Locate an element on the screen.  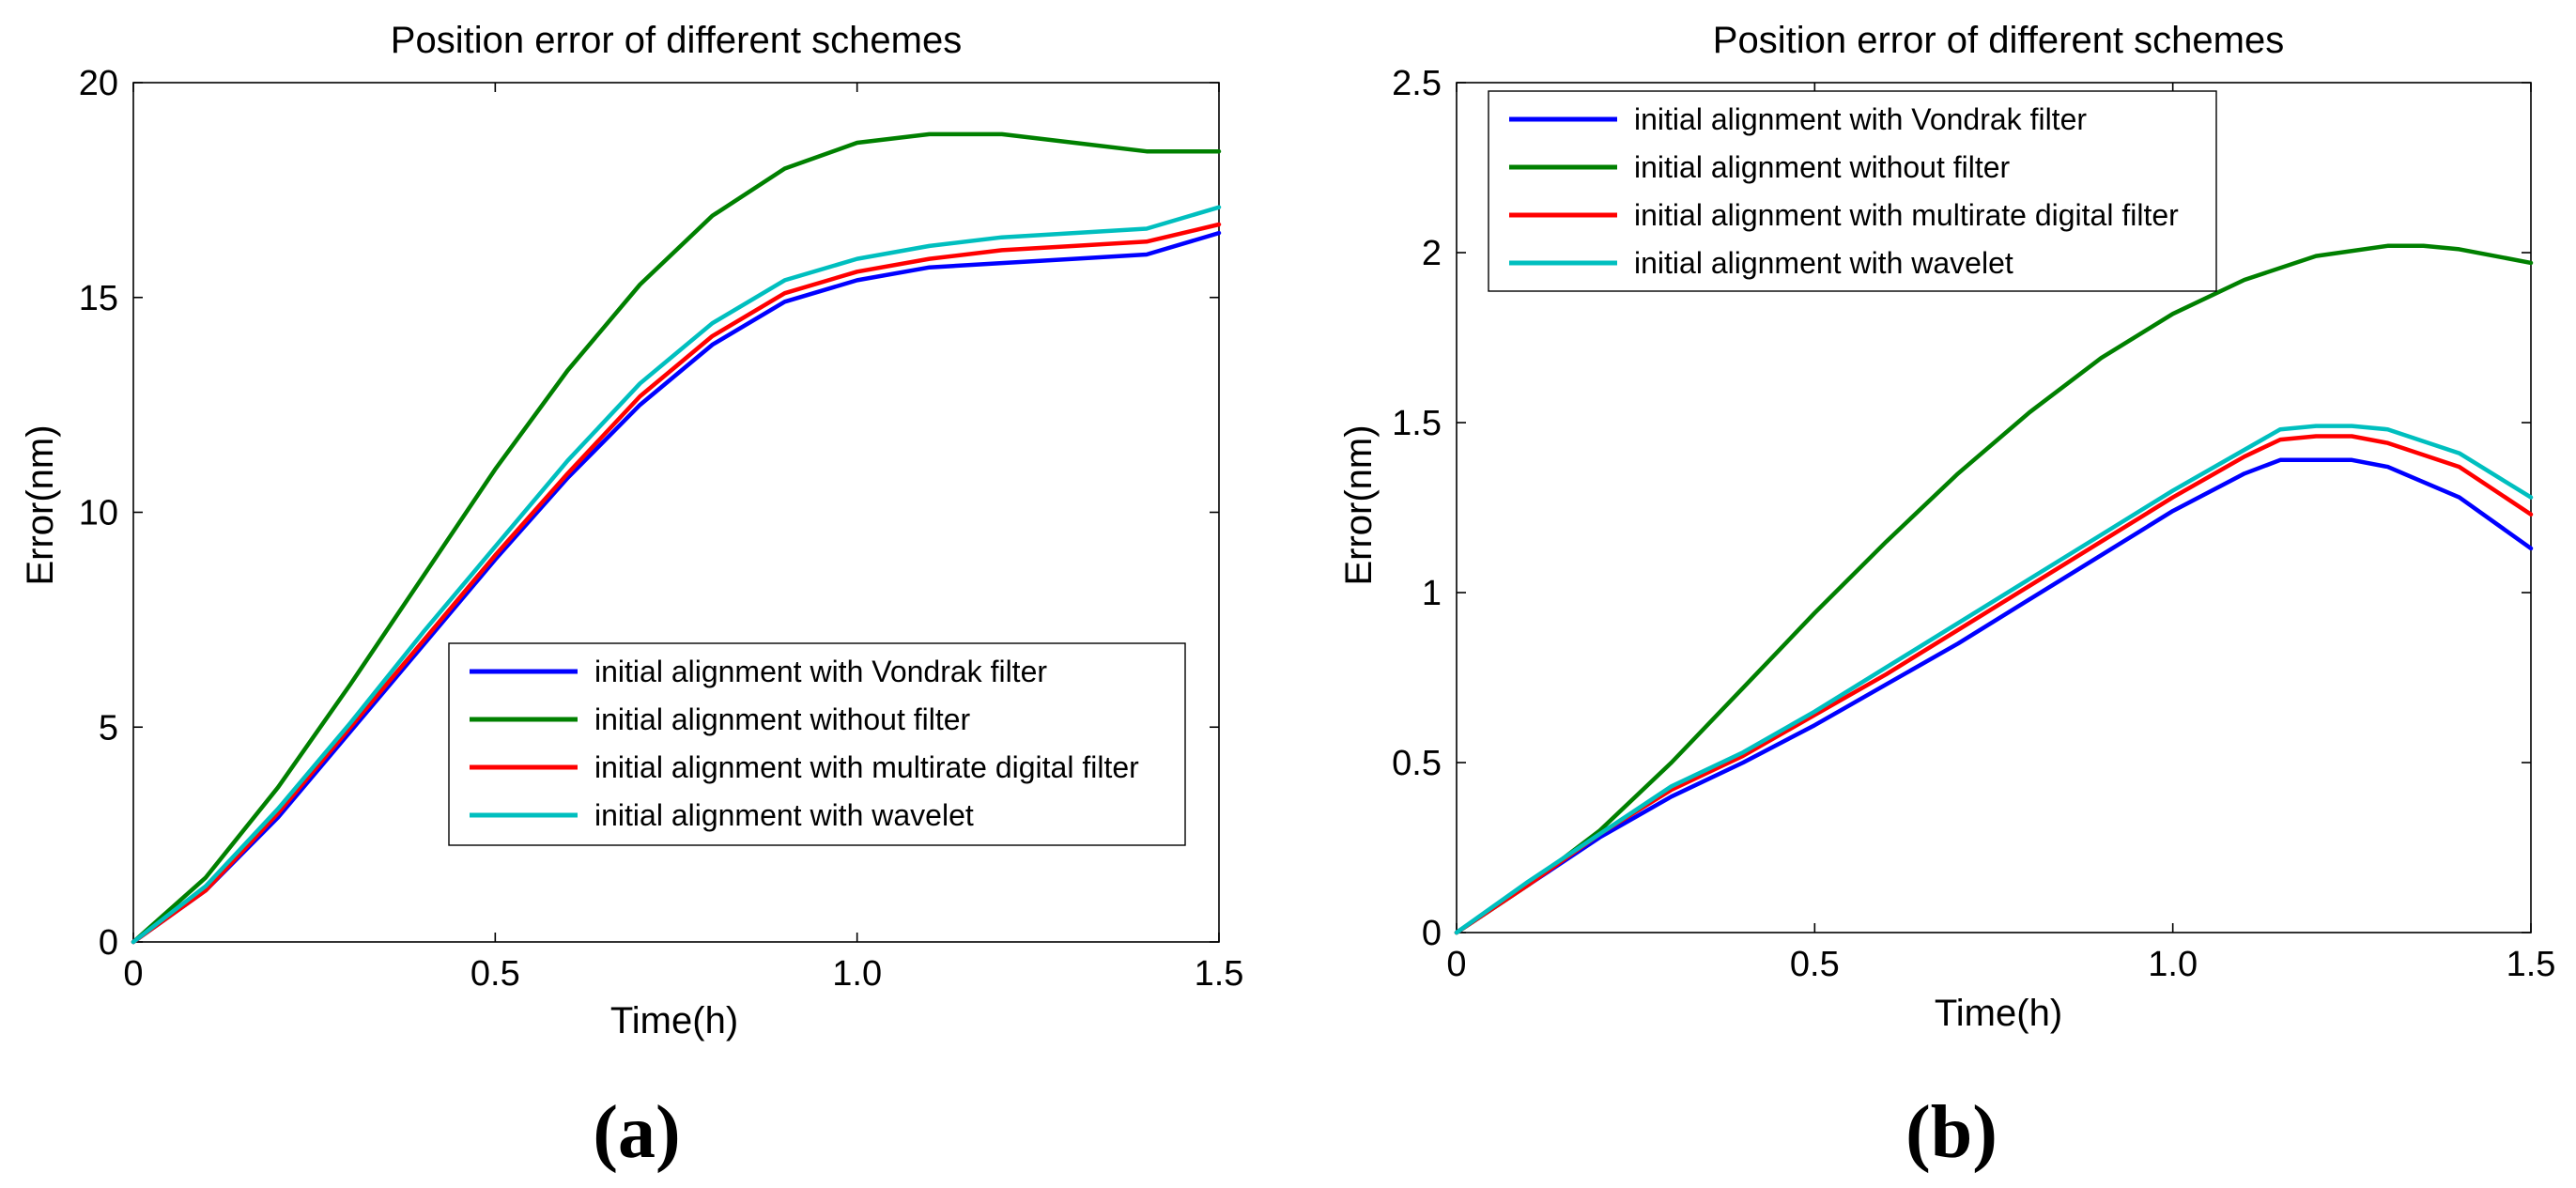
y-tick-label: 2.5 is located at coordinates (1417, 83).